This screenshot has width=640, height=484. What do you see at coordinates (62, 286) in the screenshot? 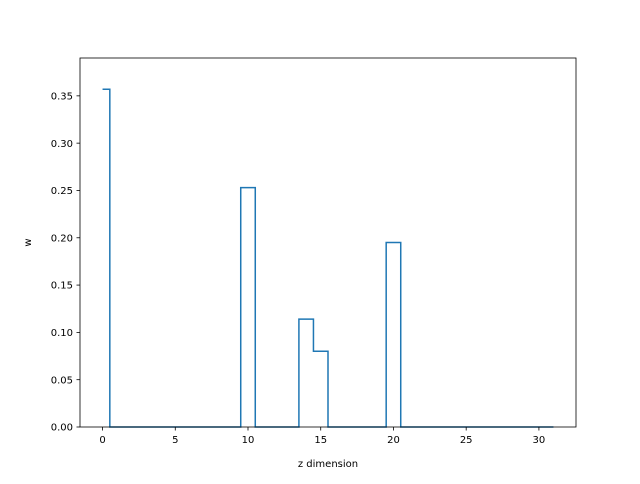
I see `y-tick-label: 0.15` at bounding box center [62, 286].